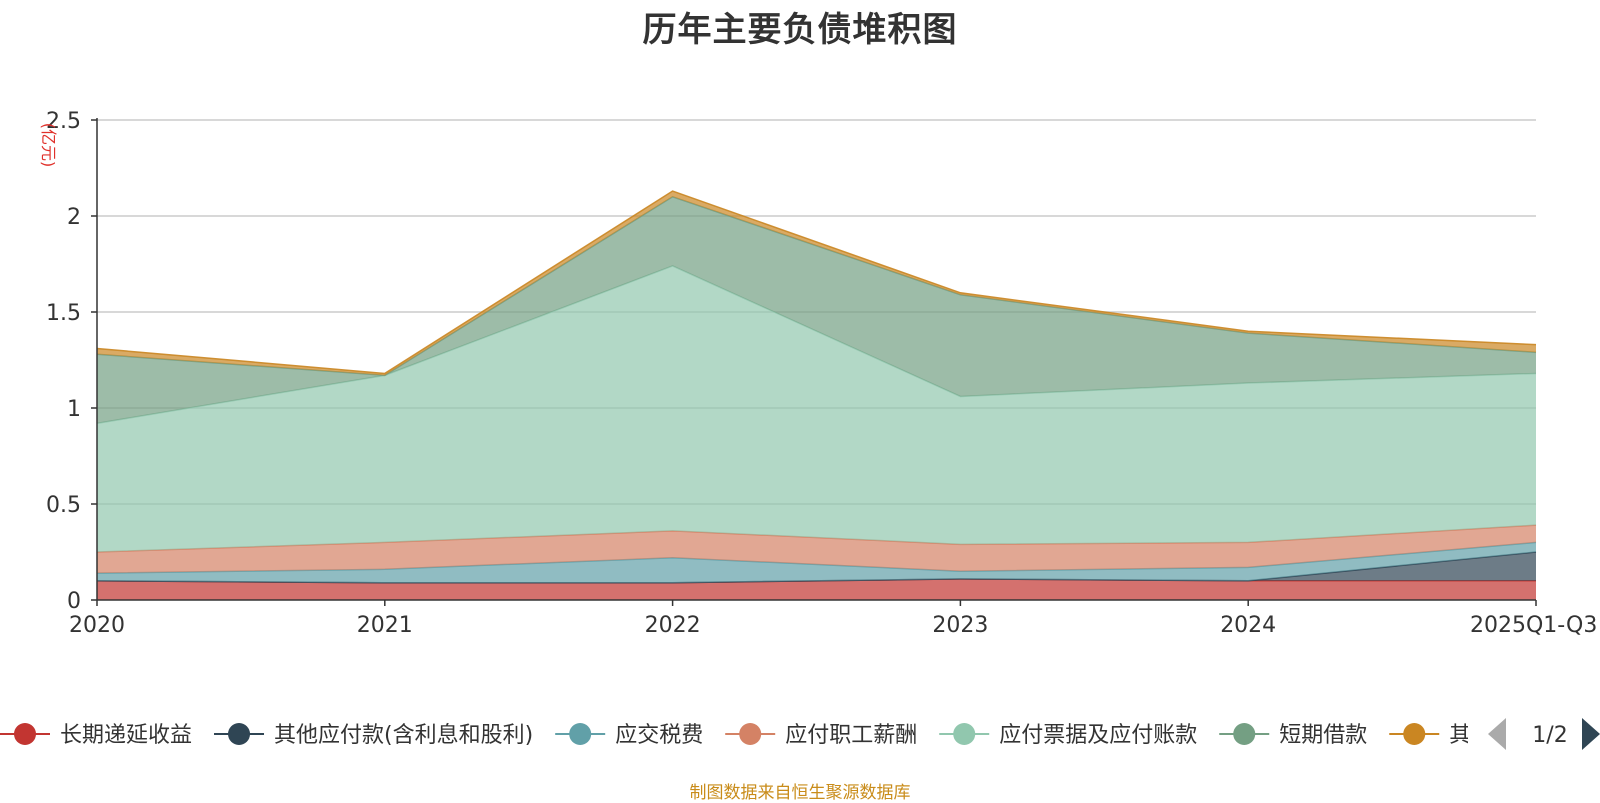 This screenshot has height=803, width=1600. I want to click on legend-item-2: 应交税费, so click(629, 735).